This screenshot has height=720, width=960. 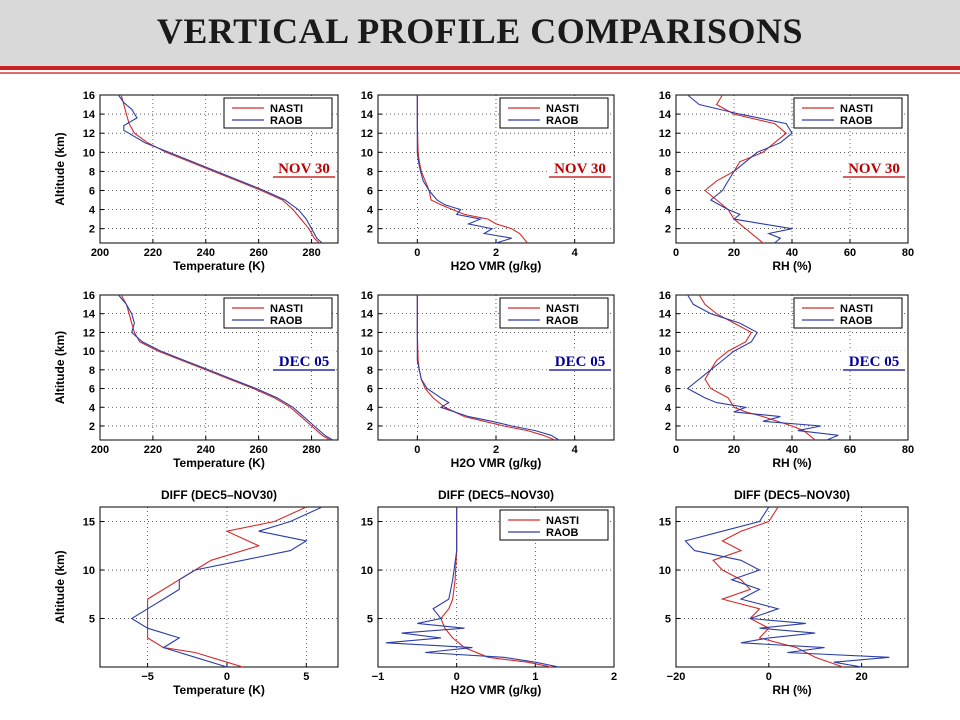 I want to click on temp-nov30-xtick-label: 240, so click(x=206, y=253).